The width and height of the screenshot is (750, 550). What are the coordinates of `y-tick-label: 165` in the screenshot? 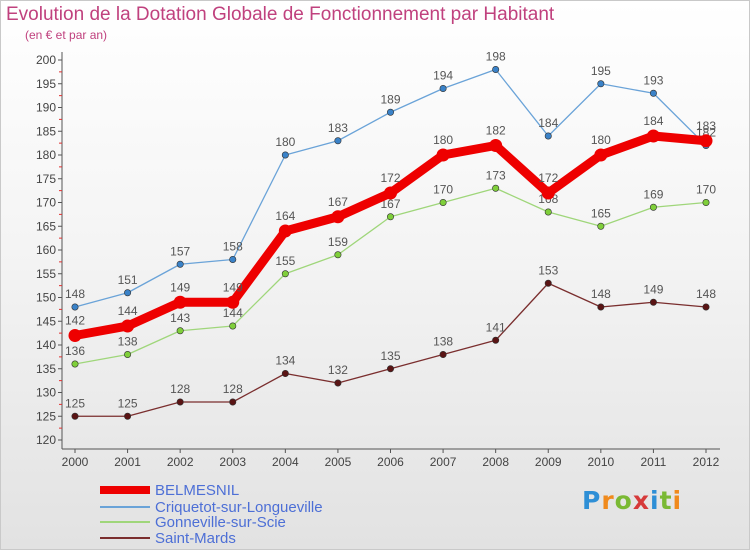 It's located at (46, 226).